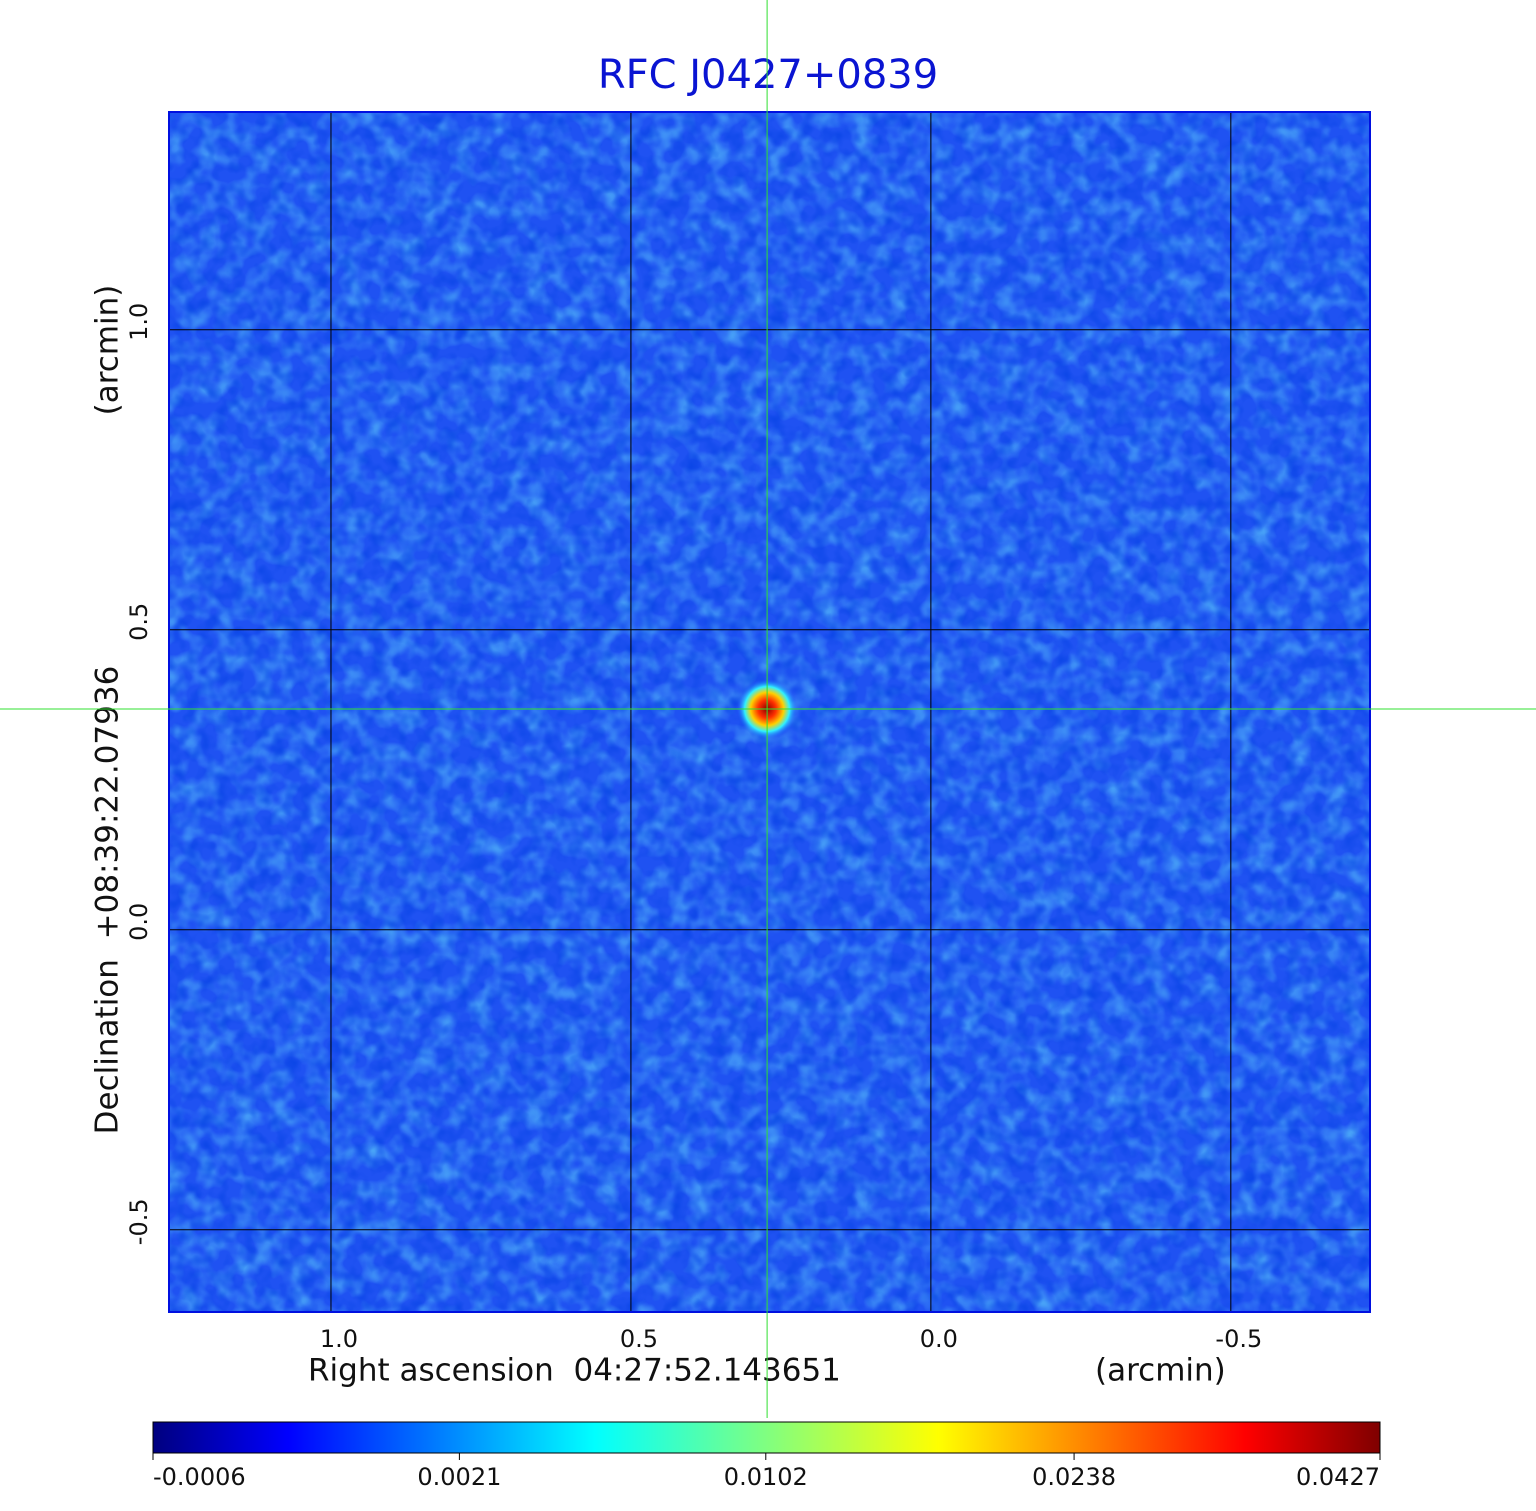  I want to click on colorbar-tick-label: 0.0102, so click(766, 1477).